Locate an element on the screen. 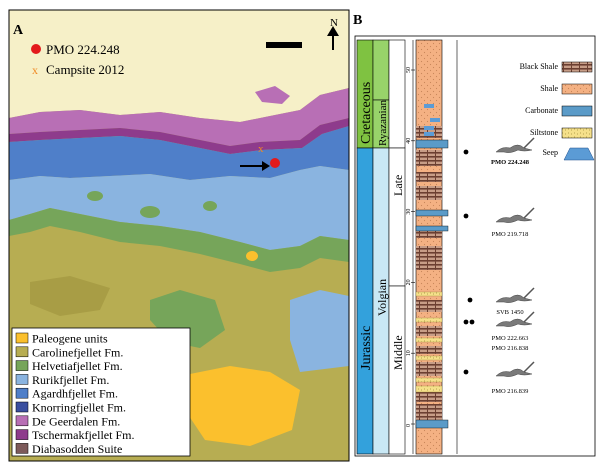 Image resolution: width=600 pixels, height=466 pixels. site-legend-icon is located at coordinates (36, 49).